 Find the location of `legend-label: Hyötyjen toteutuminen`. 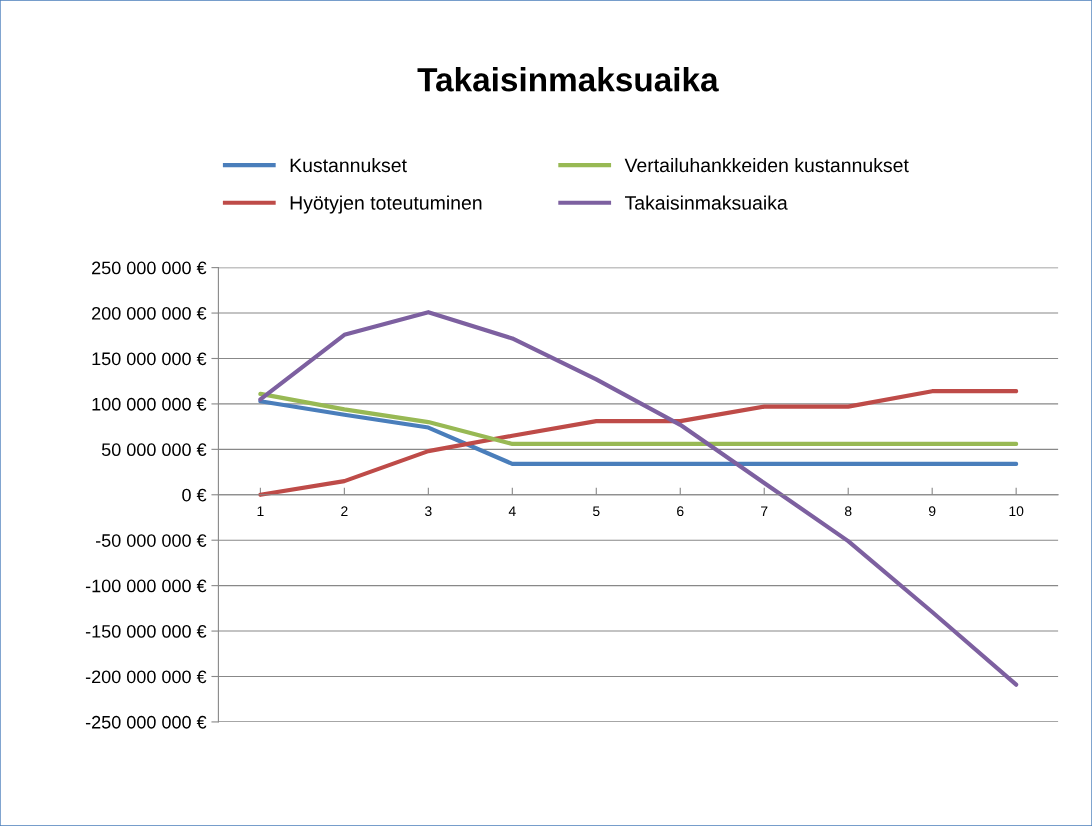

legend-label: Hyötyjen toteutuminen is located at coordinates (386, 204).